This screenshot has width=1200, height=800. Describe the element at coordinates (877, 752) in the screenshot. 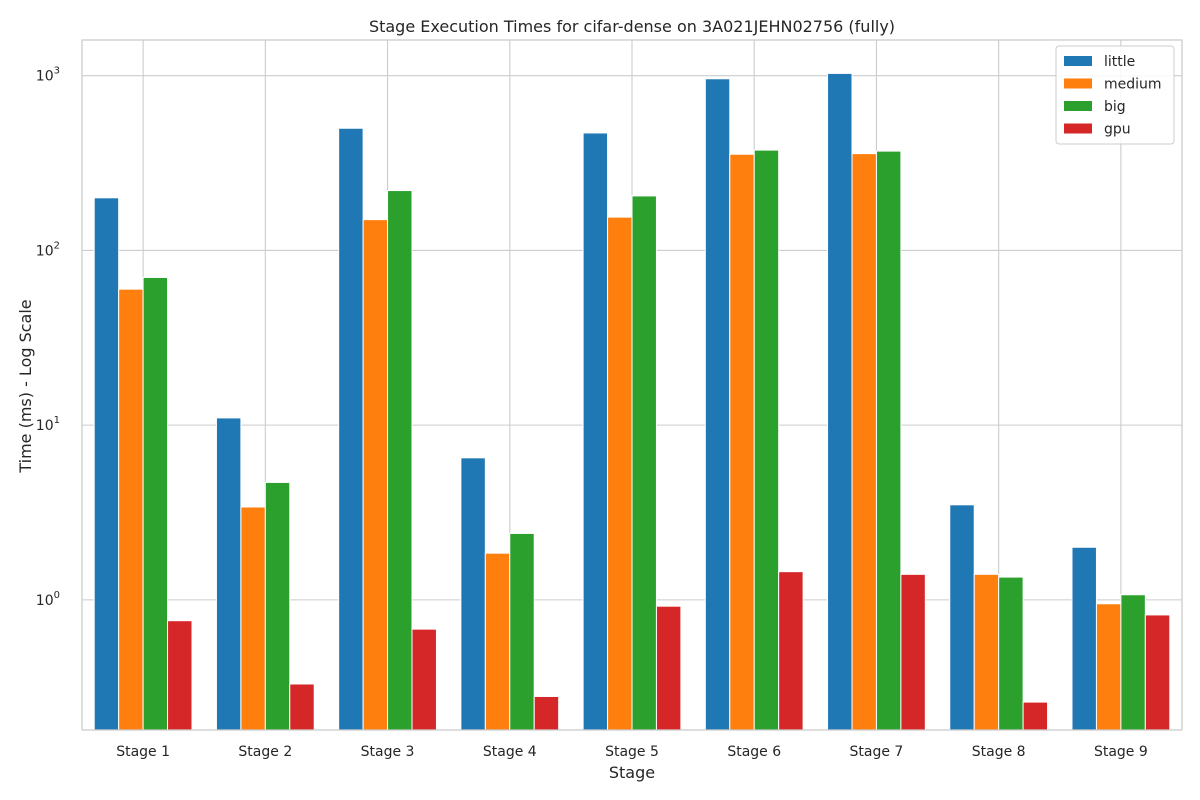

I see `x-tick-label: Stage 7` at that location.